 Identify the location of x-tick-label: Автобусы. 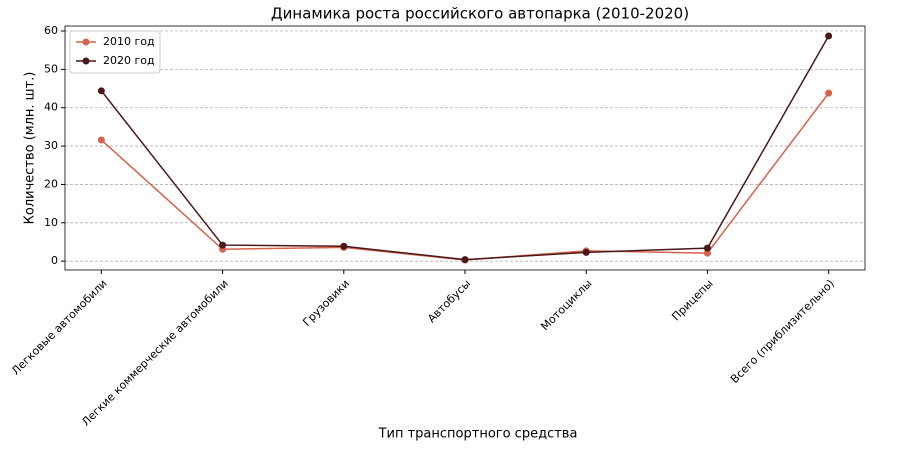
(449, 301).